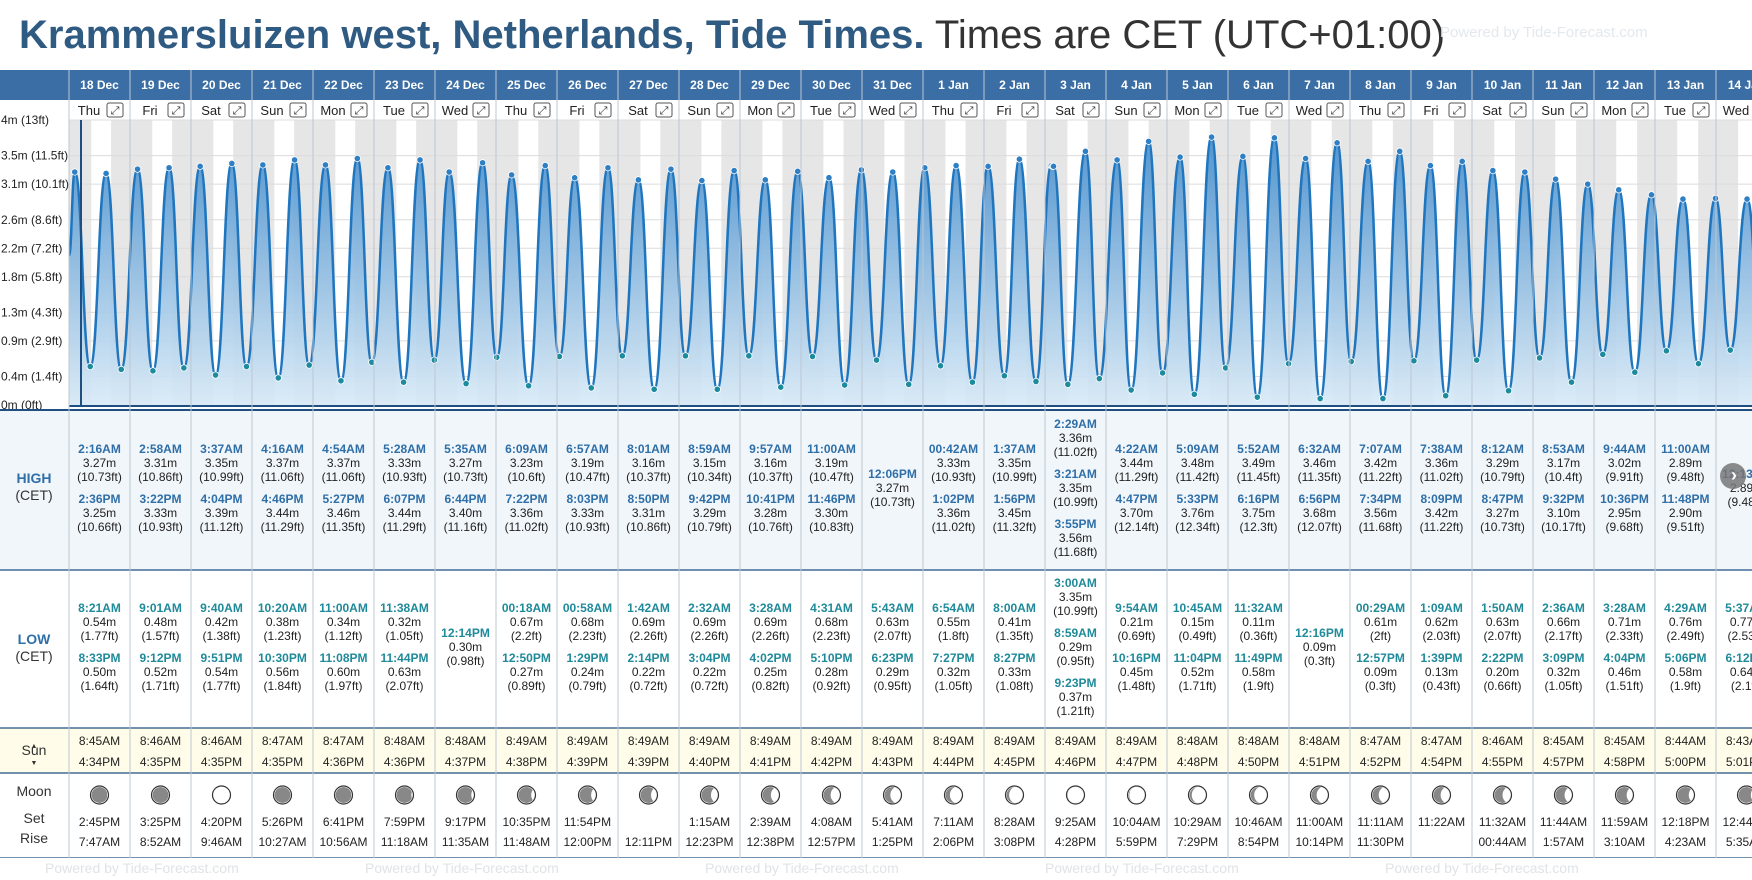  I want to click on low-tide-meters: 0.32m, so click(953, 672).